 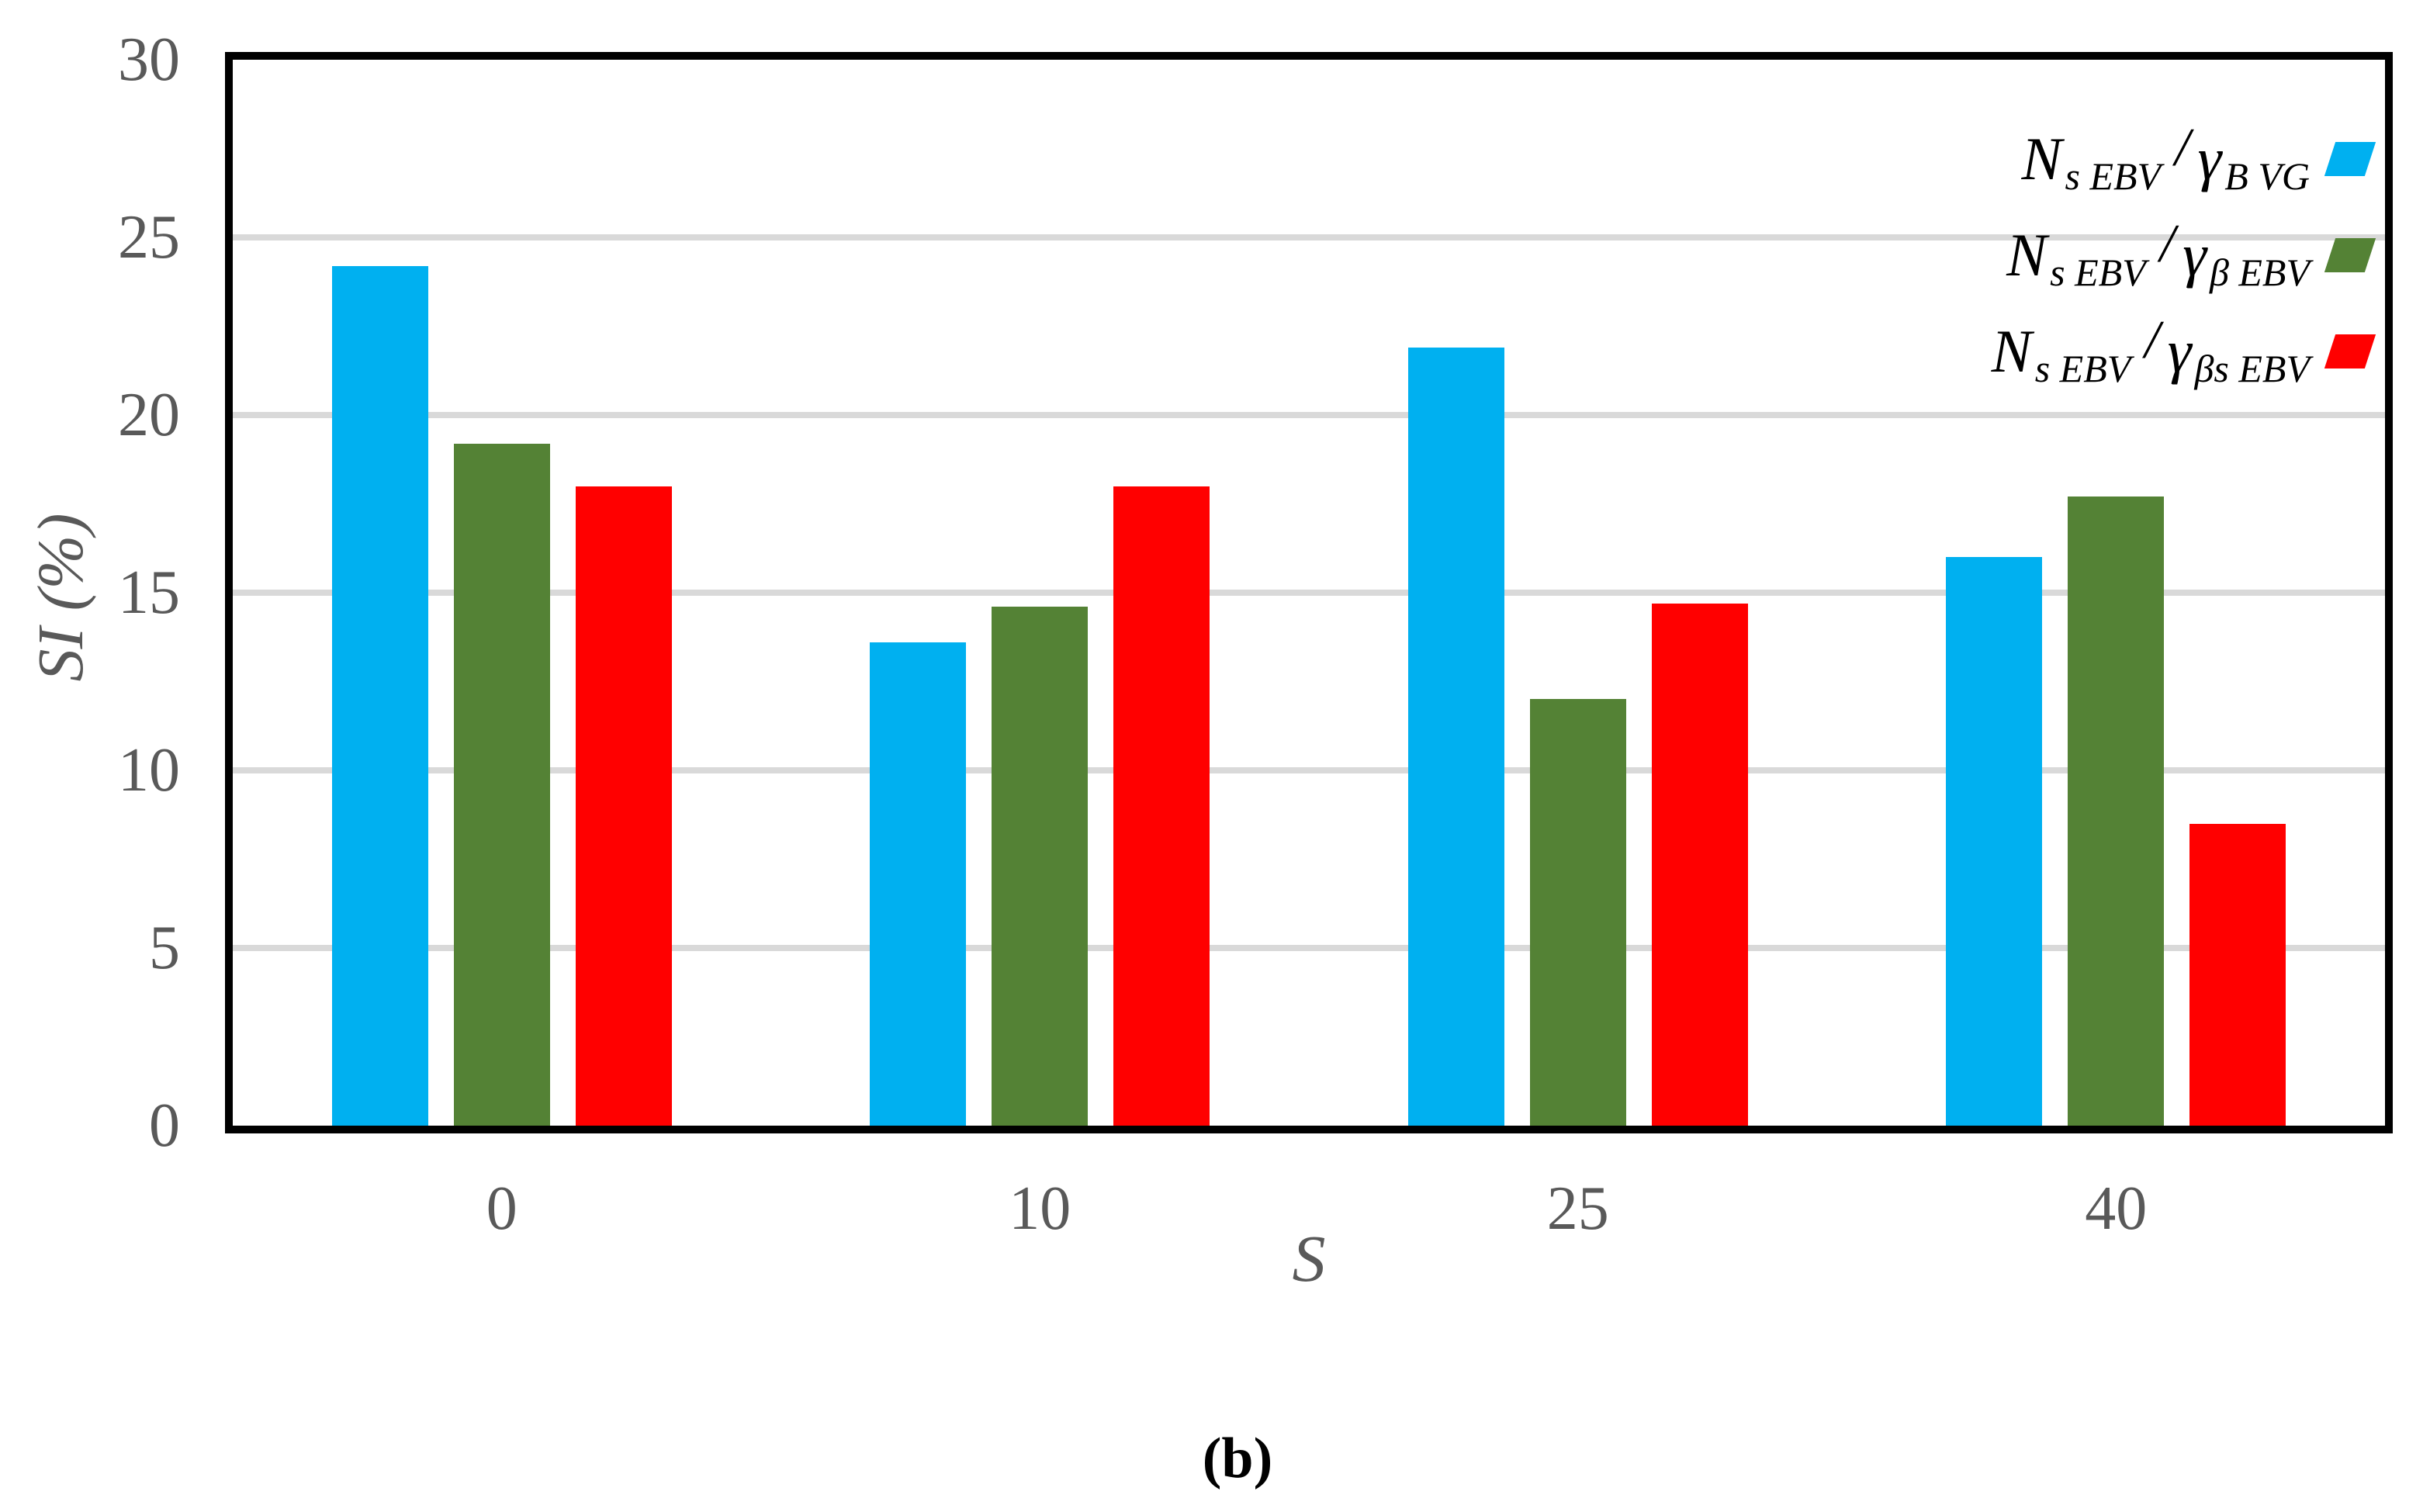 What do you see at coordinates (149, 237) in the screenshot?
I see `y-tick-label-25: 25` at bounding box center [149, 237].